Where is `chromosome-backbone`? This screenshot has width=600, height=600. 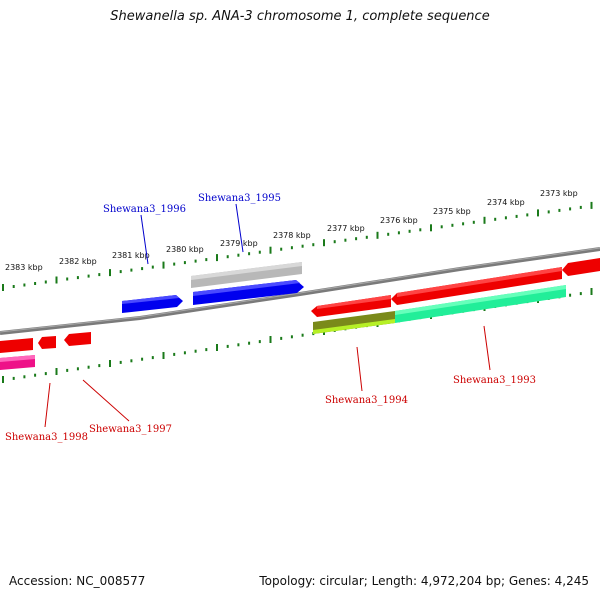
chromosome-backbone is located at coordinates (300, 291).